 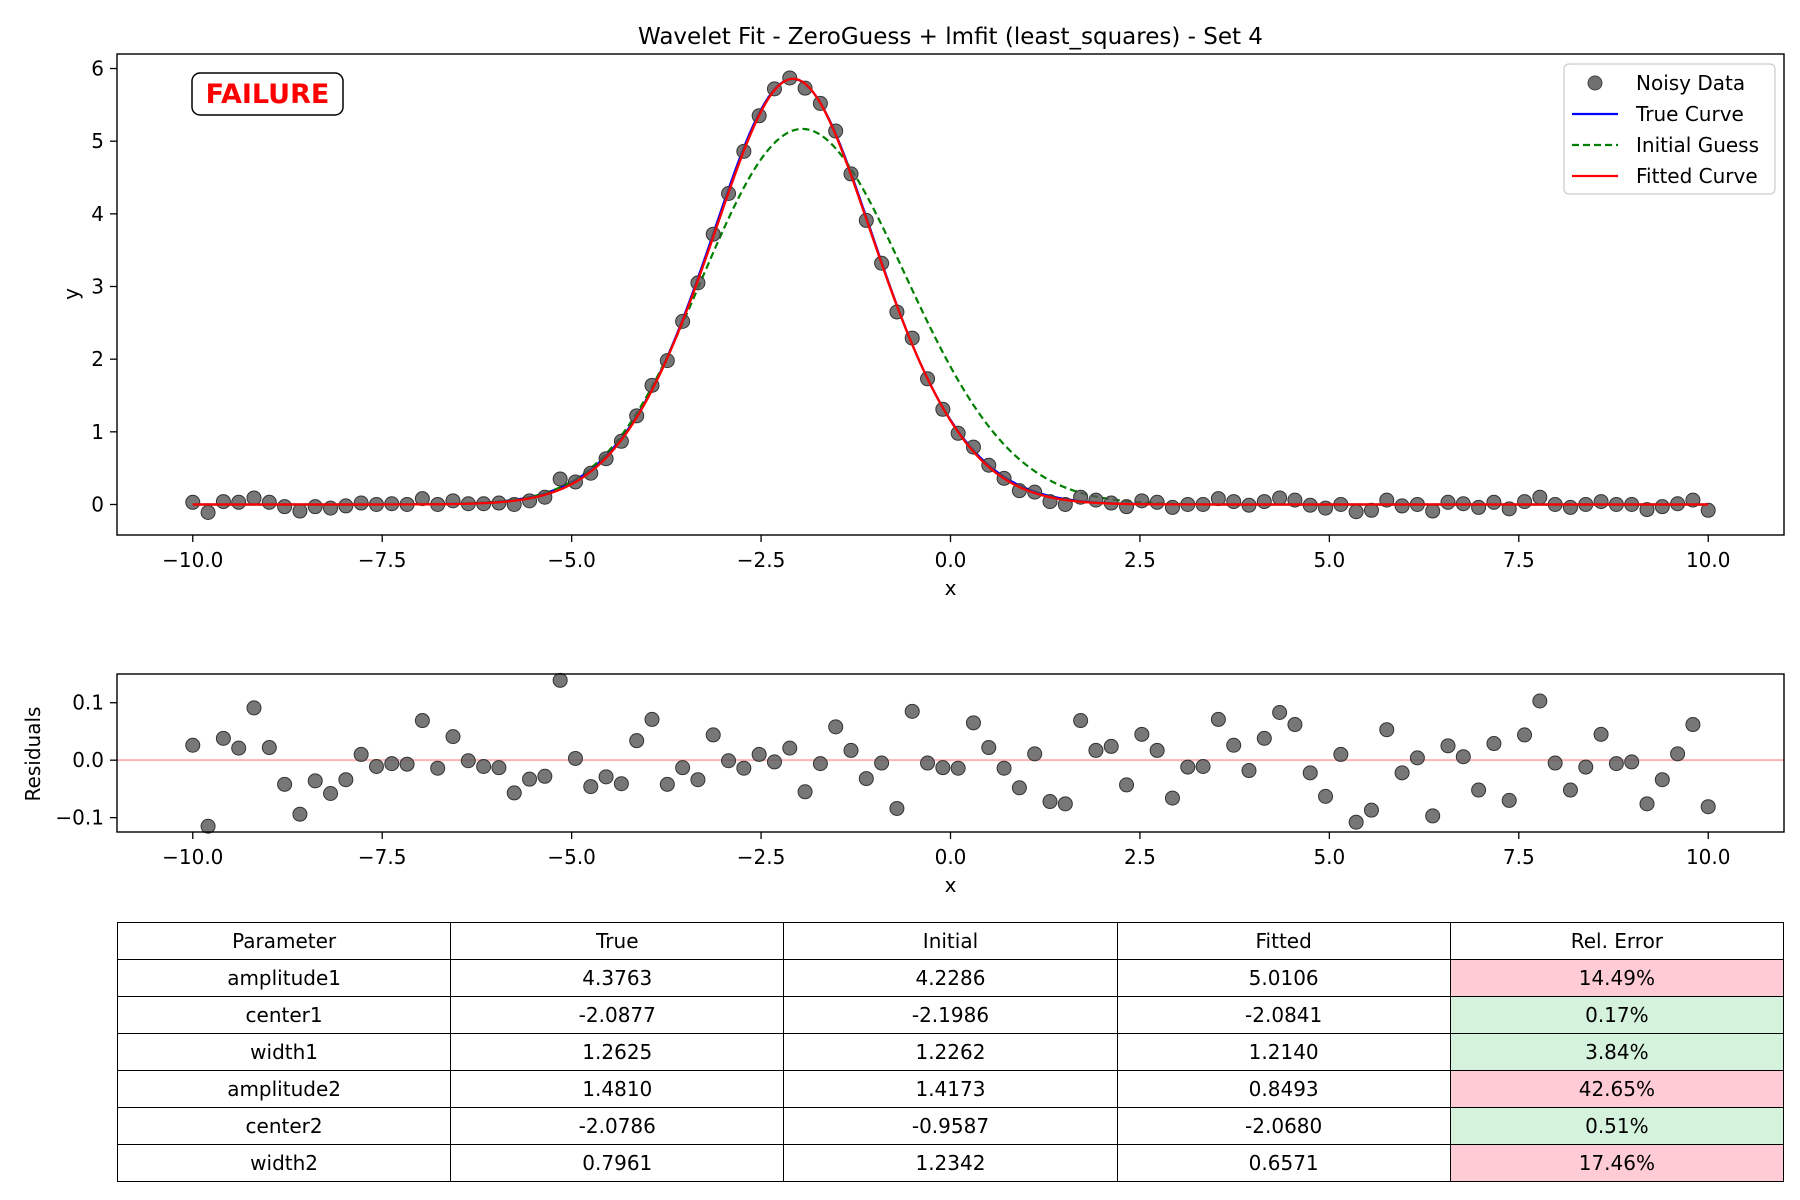 I want to click on table-row: width1 1.2625 1.2262 1.2140 3.84%, so click(x=950, y=1052).